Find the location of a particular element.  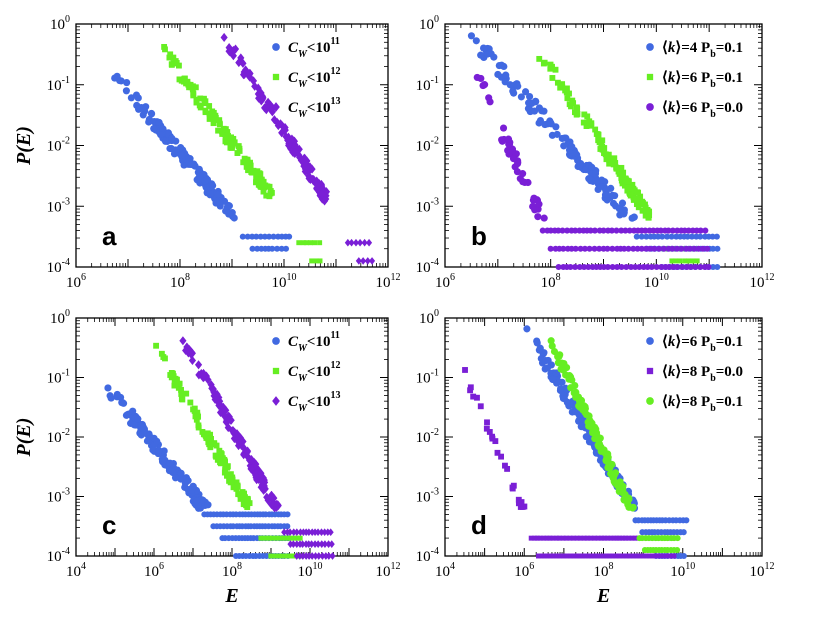

legend-label: ⟨k⟩=6 Pb=0.0 is located at coordinates (702, 110).